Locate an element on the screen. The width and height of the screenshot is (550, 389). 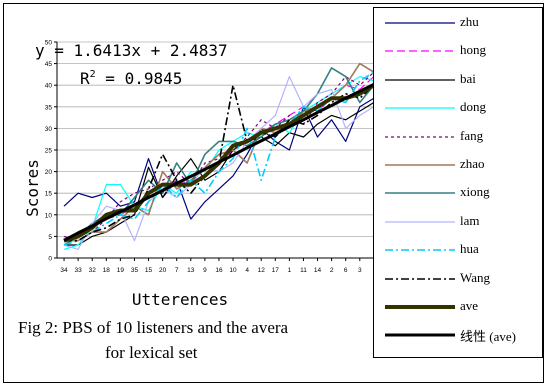
y-tick-label: 15 is located at coordinates (49, 194).